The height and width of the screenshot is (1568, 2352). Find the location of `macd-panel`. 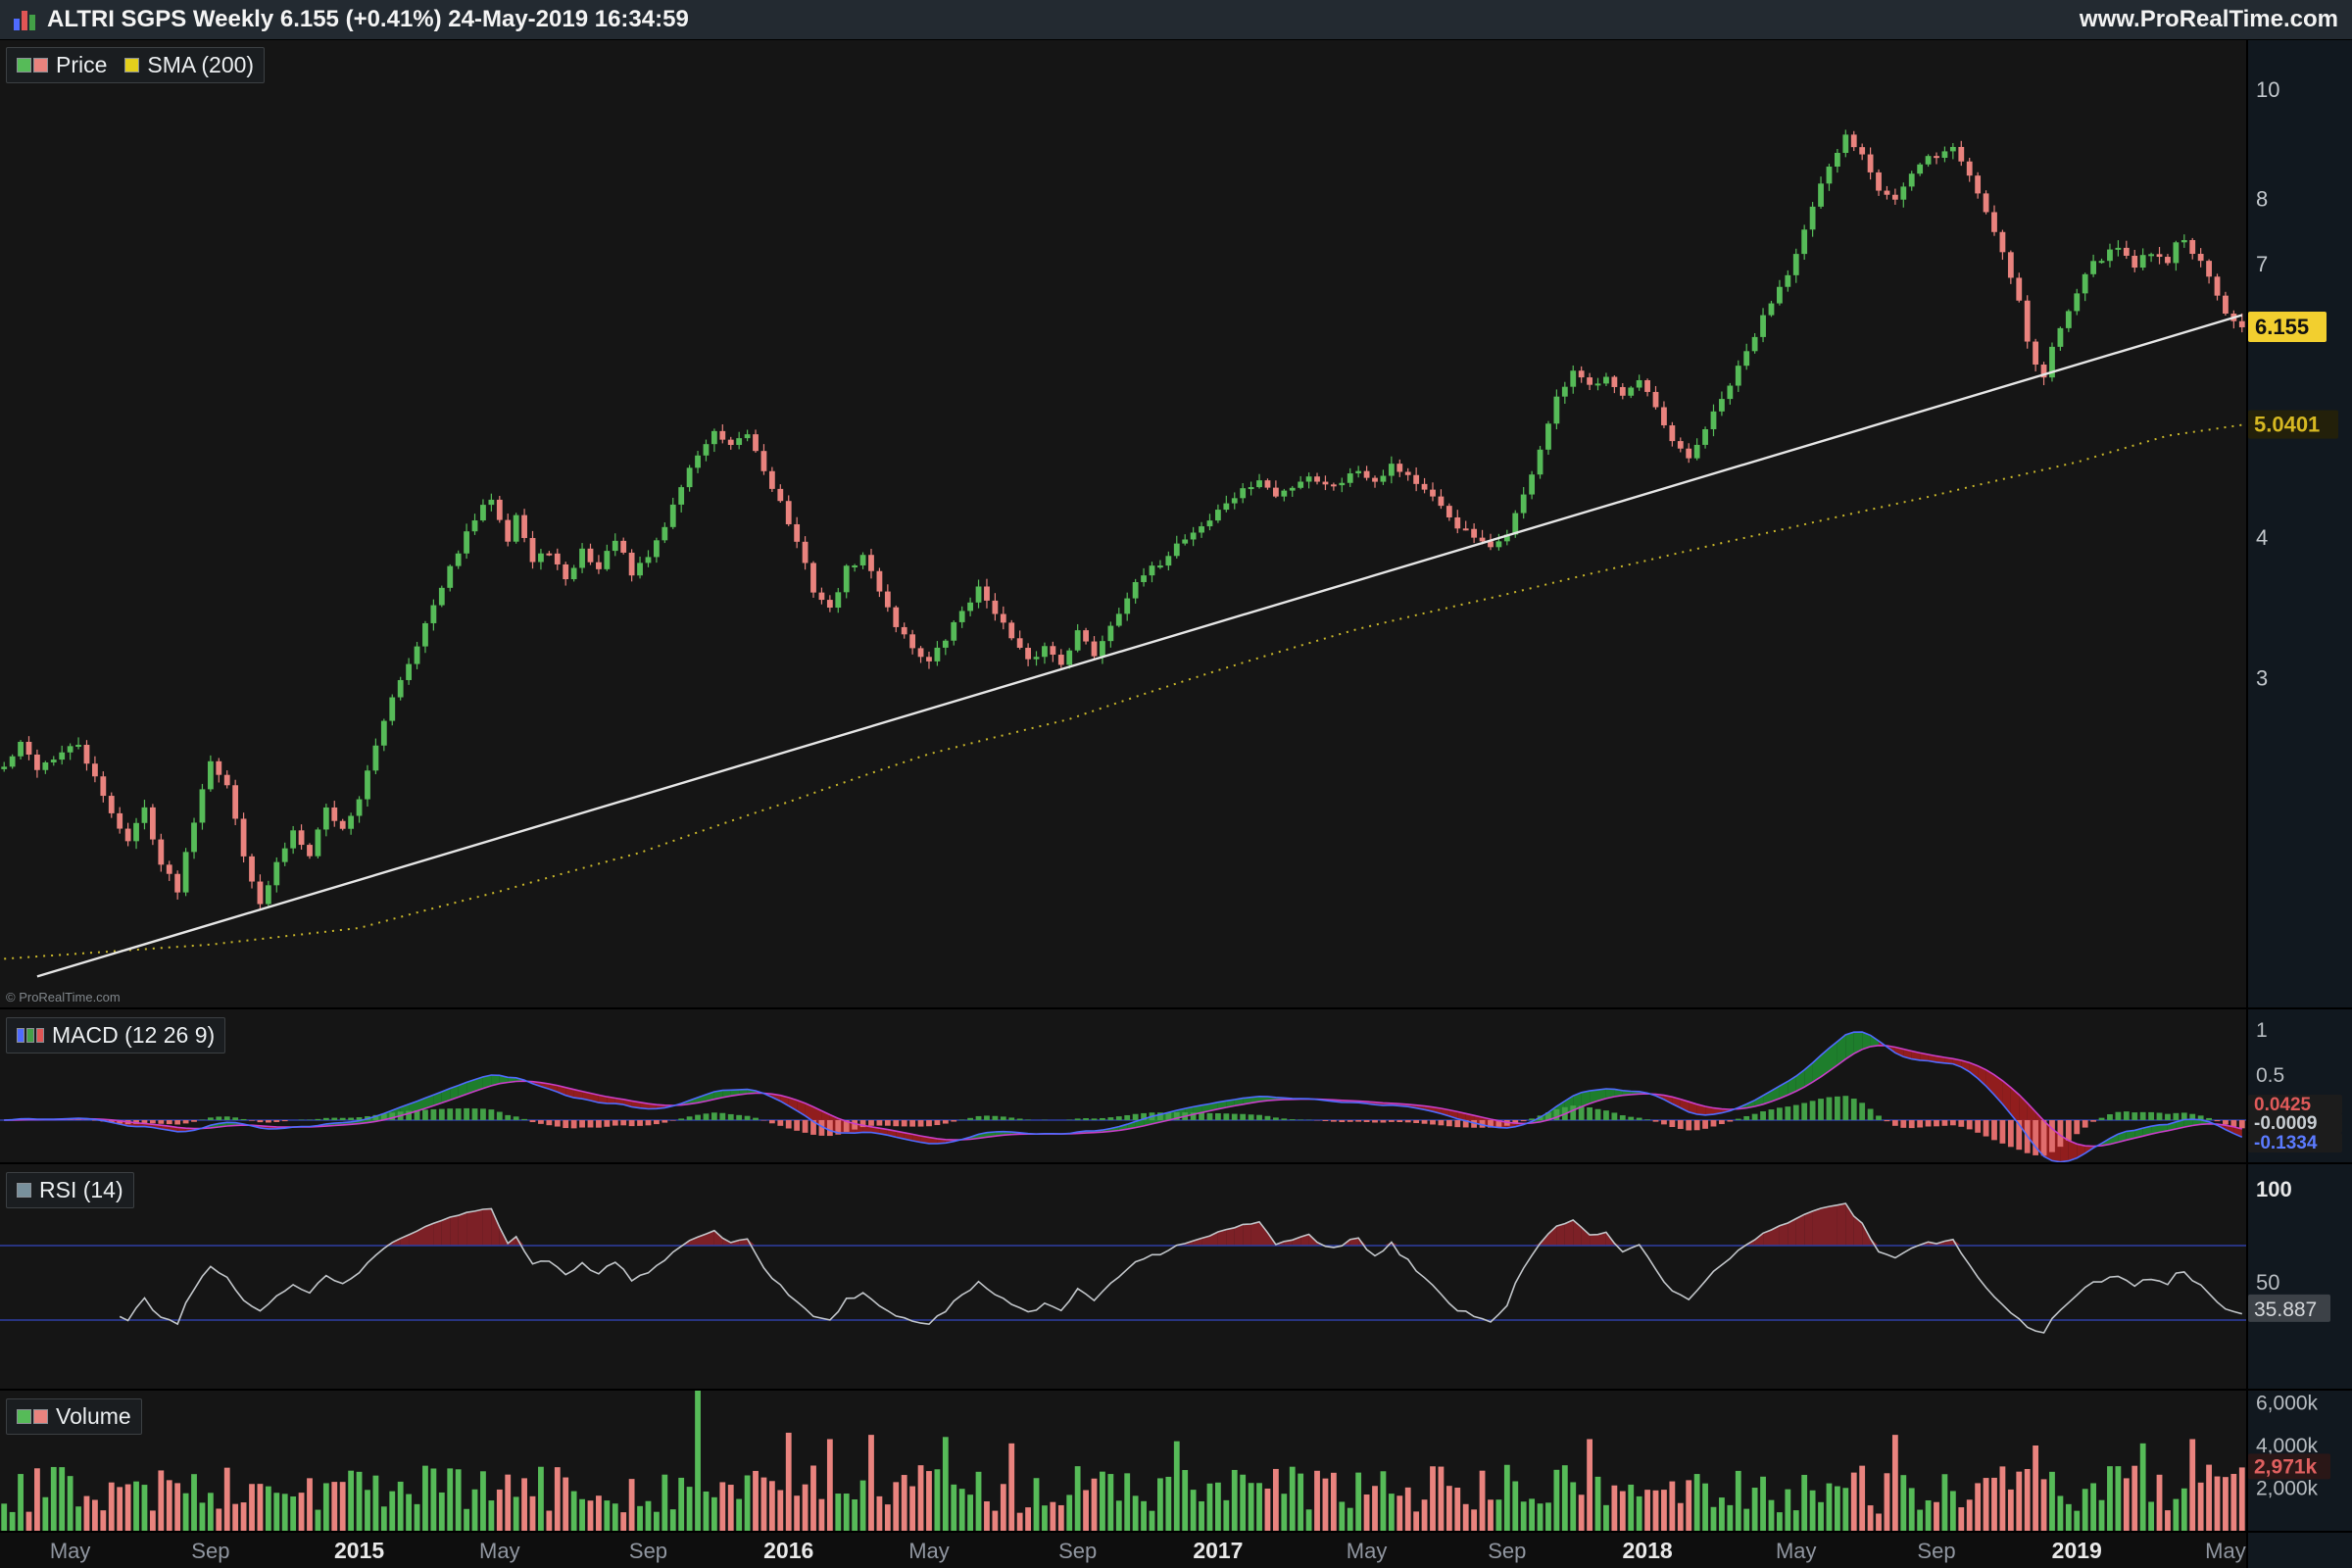

macd-panel is located at coordinates (1123, 1096).